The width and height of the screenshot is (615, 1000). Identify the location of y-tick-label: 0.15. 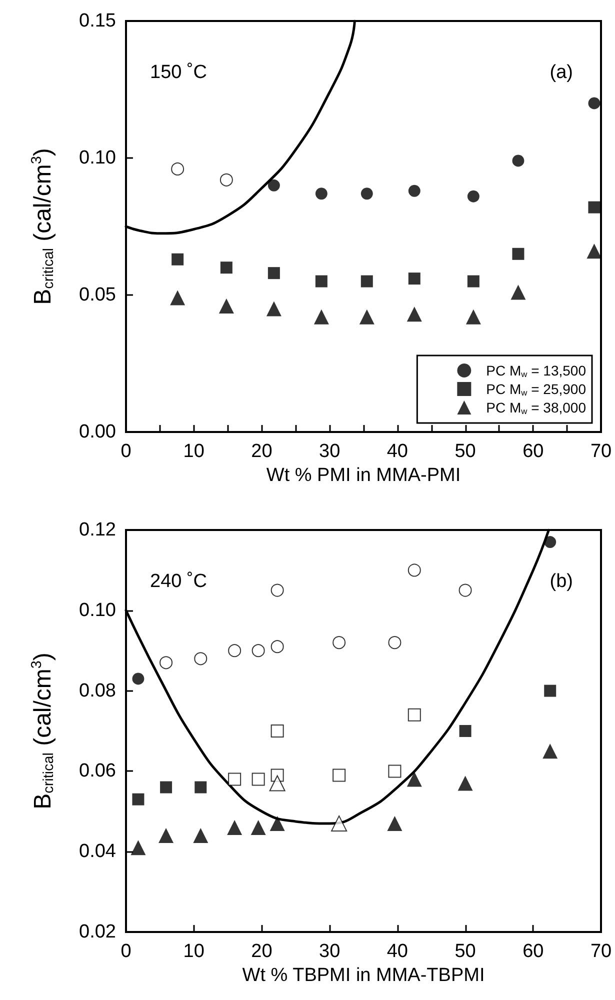
(97, 21).